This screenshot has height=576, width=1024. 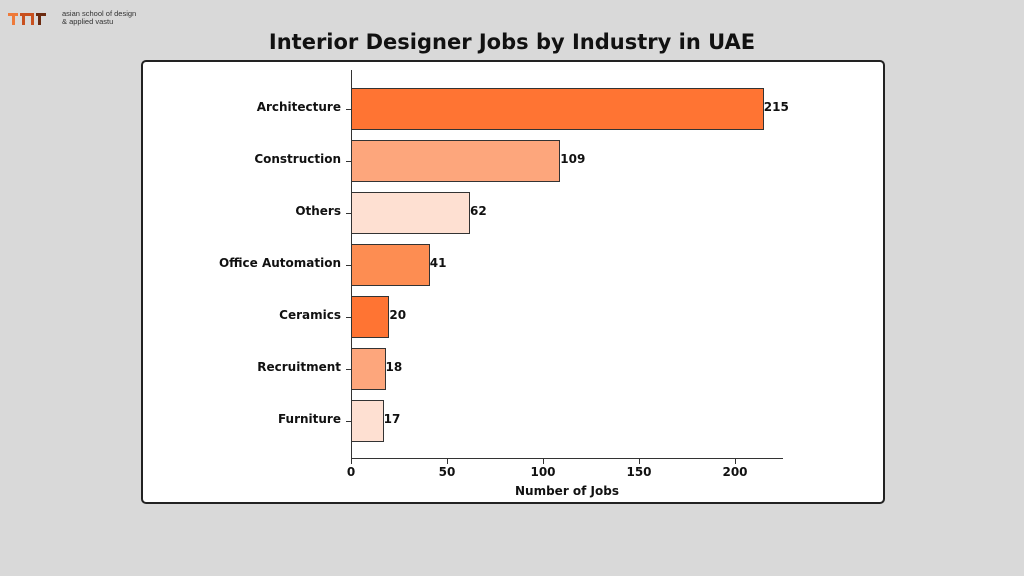 What do you see at coordinates (27, 19) in the screenshot?
I see `logo-mark-icon` at bounding box center [27, 19].